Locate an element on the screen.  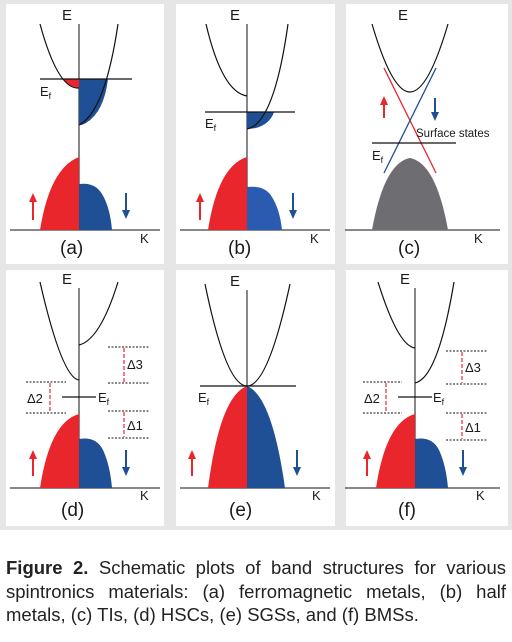
panel-e: E K Ef (e) is located at coordinates (255, 398).